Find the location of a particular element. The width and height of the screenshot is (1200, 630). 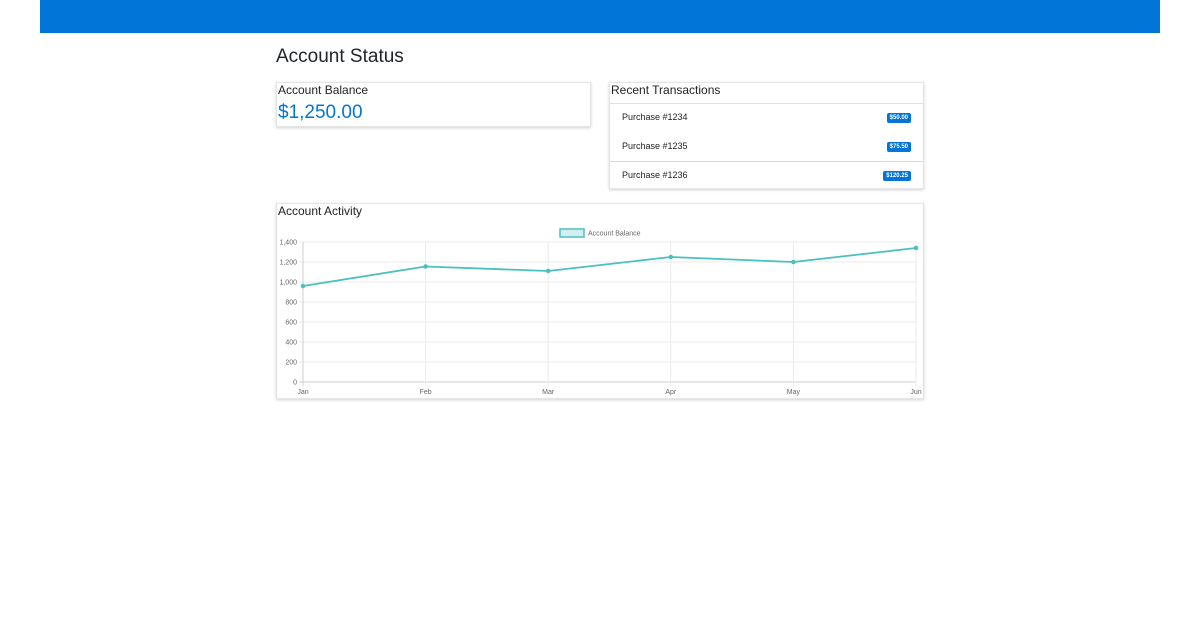

transaction-row: Purchase #1236 $120.25 is located at coordinates (766, 175).